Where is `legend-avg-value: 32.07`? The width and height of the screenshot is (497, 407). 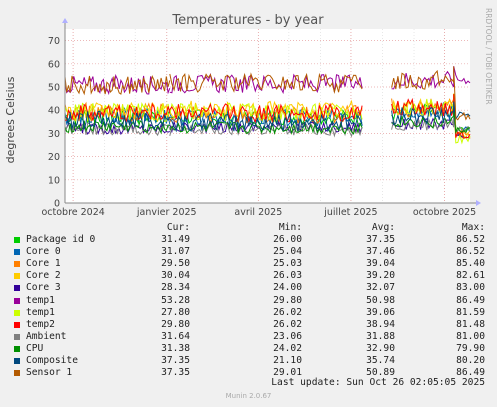
legend-avg-value: 32.07 is located at coordinates (380, 288).